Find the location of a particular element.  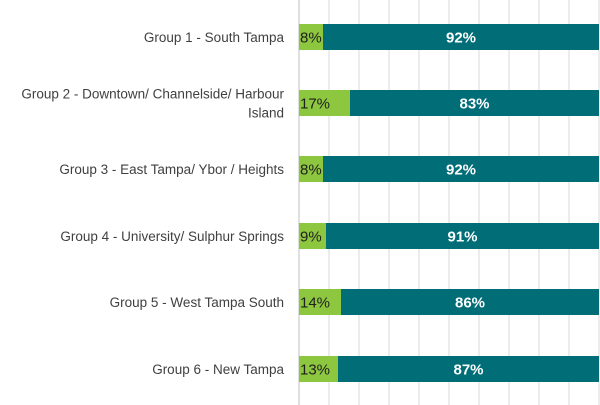

data-label: 13% is located at coordinates (315, 370).